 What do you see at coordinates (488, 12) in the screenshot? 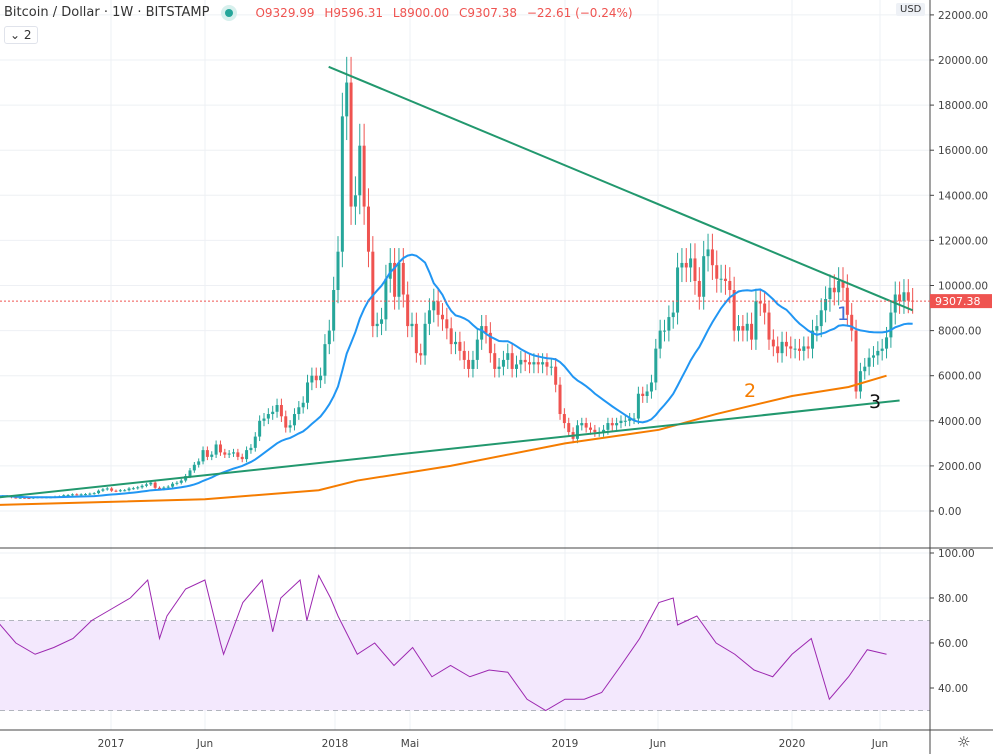
I see `close-value: C9307.38` at bounding box center [488, 12].